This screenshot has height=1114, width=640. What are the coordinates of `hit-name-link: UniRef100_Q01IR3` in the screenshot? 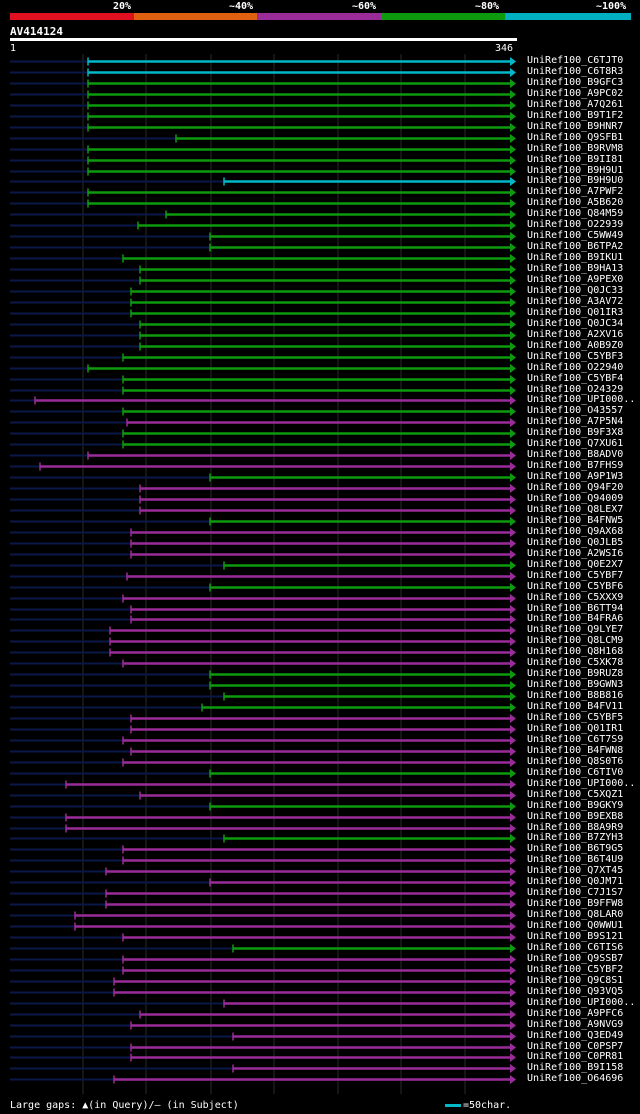 It's located at (575, 312).